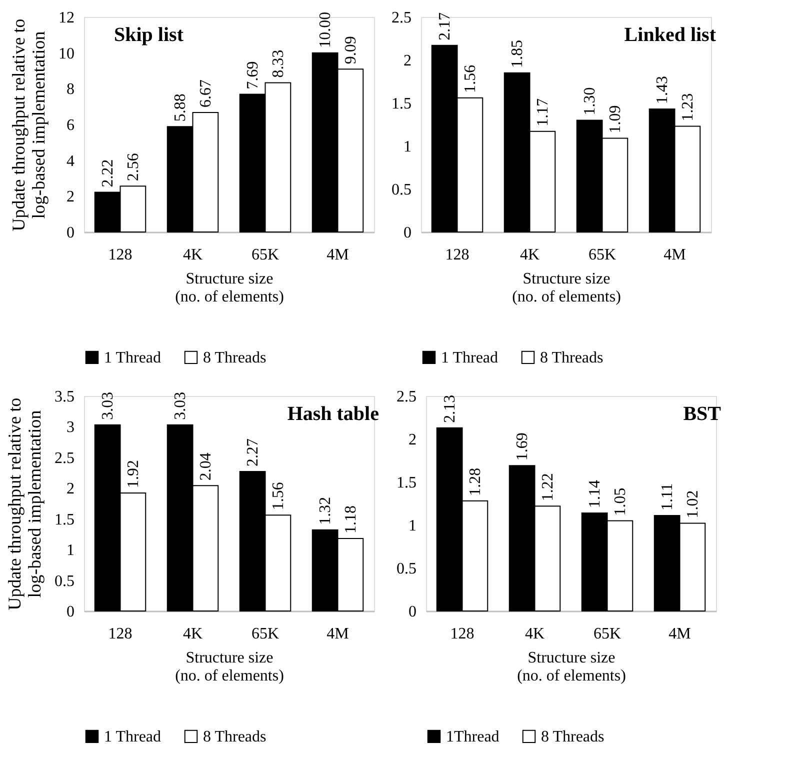 This screenshot has height=776, width=792. What do you see at coordinates (205, 93) in the screenshot?
I see `data-label: 6.67` at bounding box center [205, 93].